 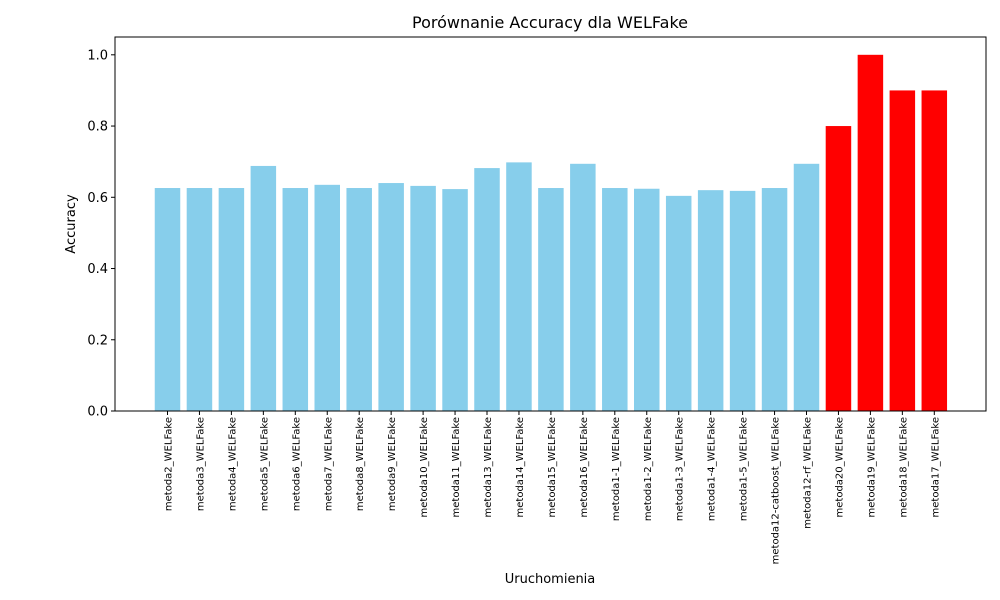 What do you see at coordinates (487, 289) in the screenshot?
I see `bar-metoda13_WELFake` at bounding box center [487, 289].